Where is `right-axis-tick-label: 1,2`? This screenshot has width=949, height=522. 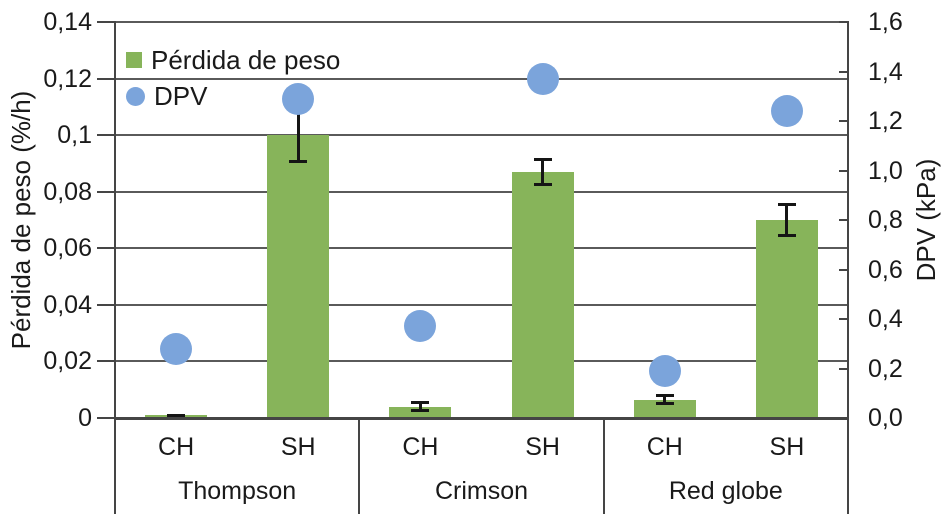 right-axis-tick-label: 1,2 is located at coordinates (885, 121).